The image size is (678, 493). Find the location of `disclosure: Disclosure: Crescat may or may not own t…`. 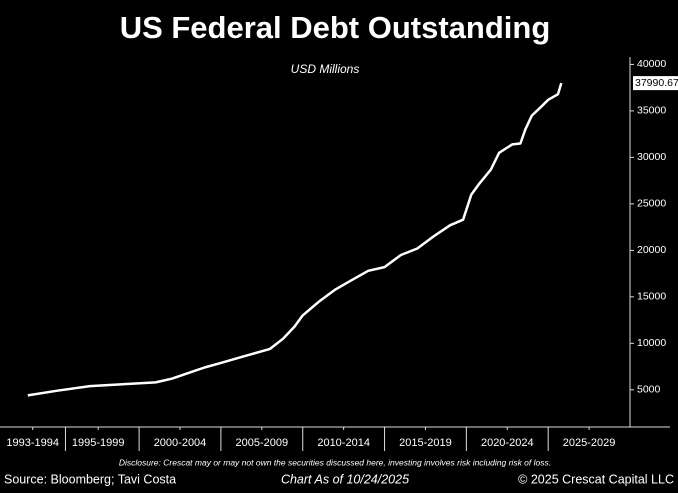

disclosure: Disclosure: Crescat may or may not own t… is located at coordinates (335, 462).